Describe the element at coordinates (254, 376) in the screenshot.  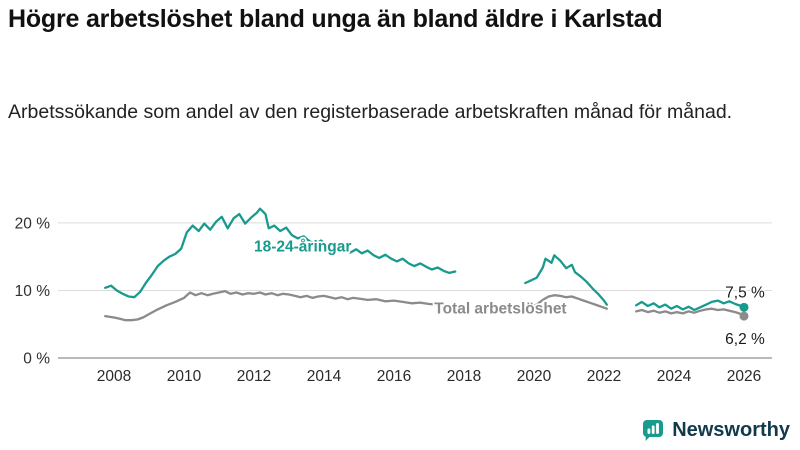
I see `x-tick-label: 2012` at that location.